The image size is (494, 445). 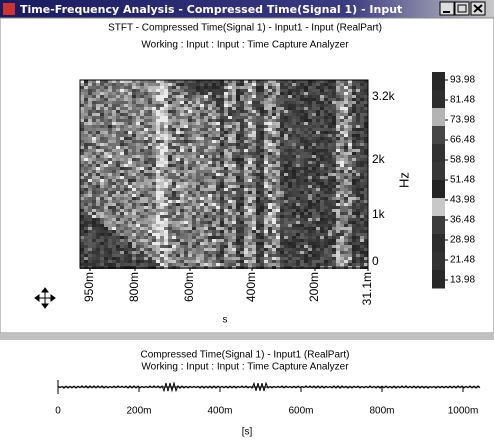 I want to click on minimize-button, so click(x=447, y=8).